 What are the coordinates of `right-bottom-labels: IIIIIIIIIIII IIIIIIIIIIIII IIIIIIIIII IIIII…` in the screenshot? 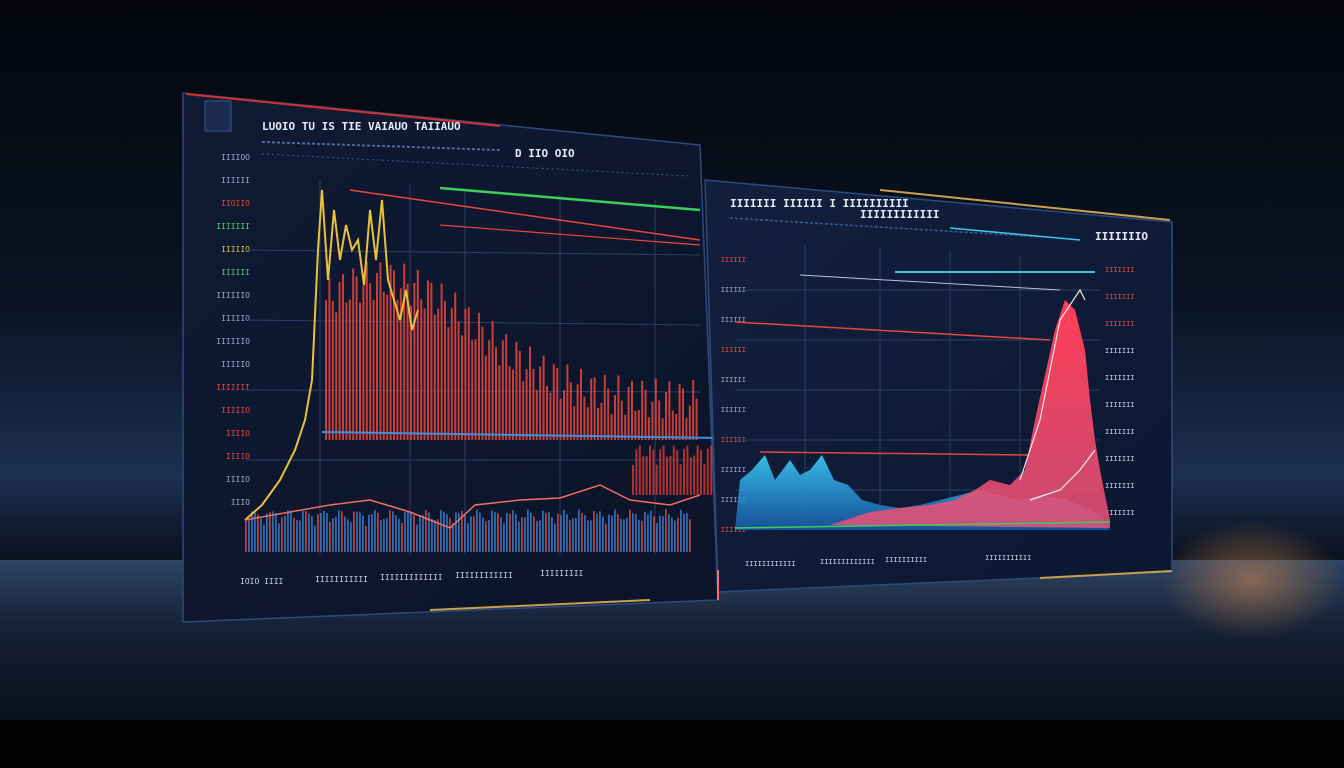 It's located at (888, 561).